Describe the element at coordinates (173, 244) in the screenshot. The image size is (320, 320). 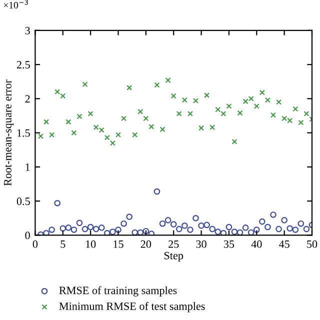
I see `x-tick-label: 25` at that location.